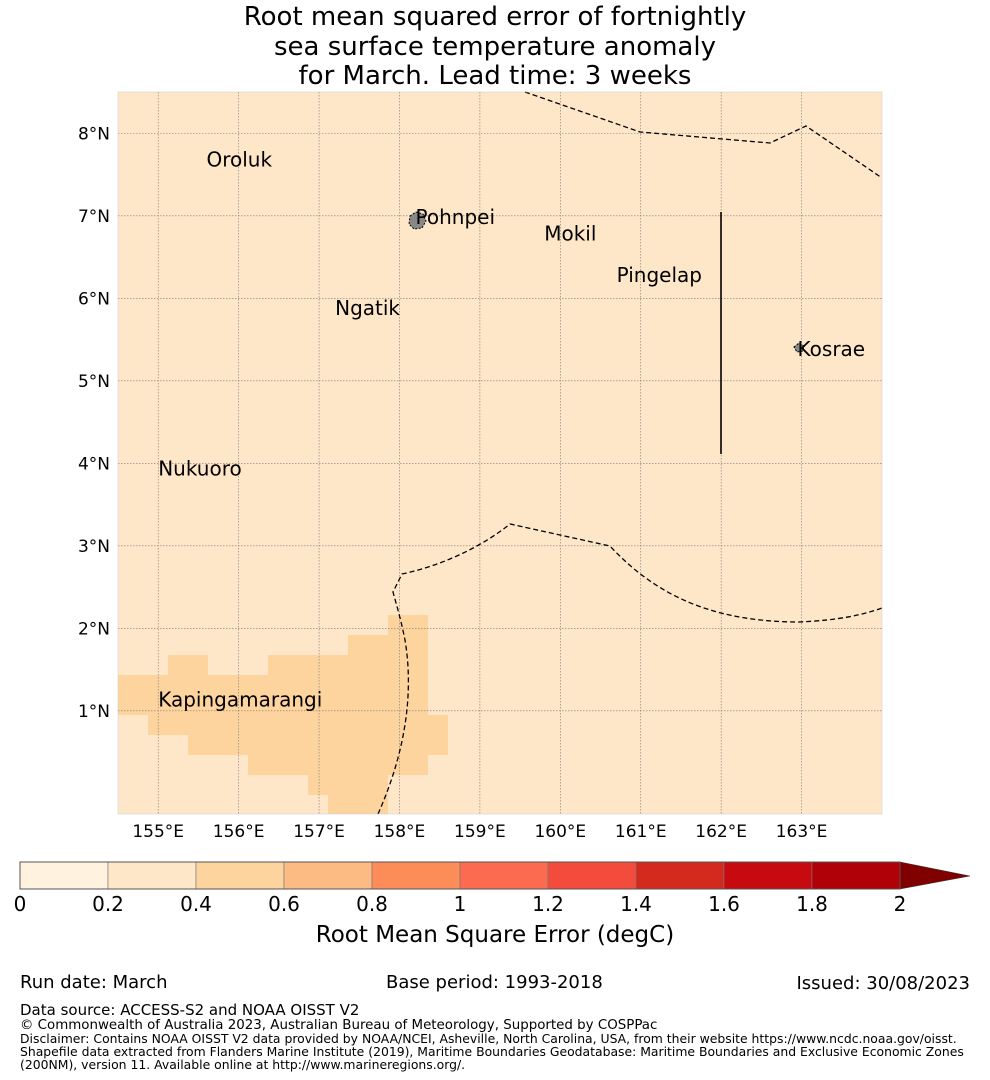  What do you see at coordinates (802, 832) in the screenshot?
I see `lon-tick-label: 163°E` at bounding box center [802, 832].